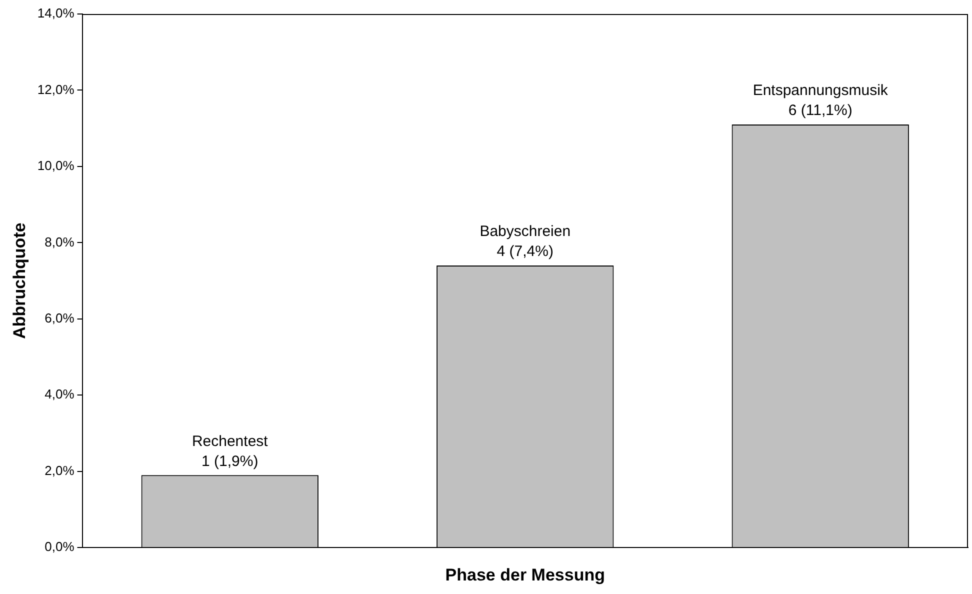  I want to click on x-axis-title: Phase der Messung, so click(525, 574).